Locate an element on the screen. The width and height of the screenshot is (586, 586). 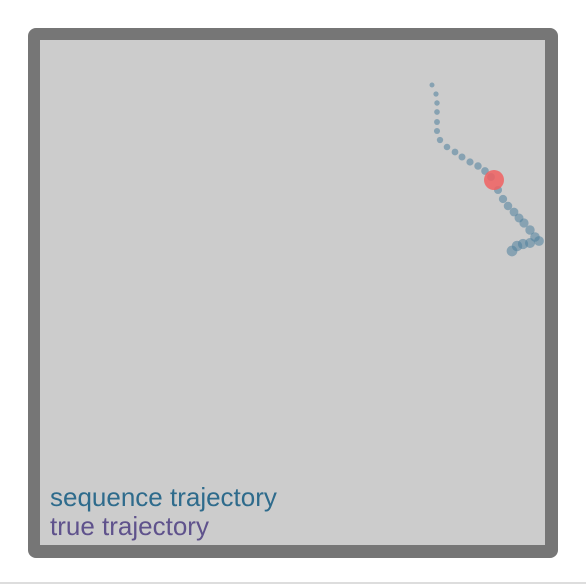
agent is located at coordinates (494, 180).